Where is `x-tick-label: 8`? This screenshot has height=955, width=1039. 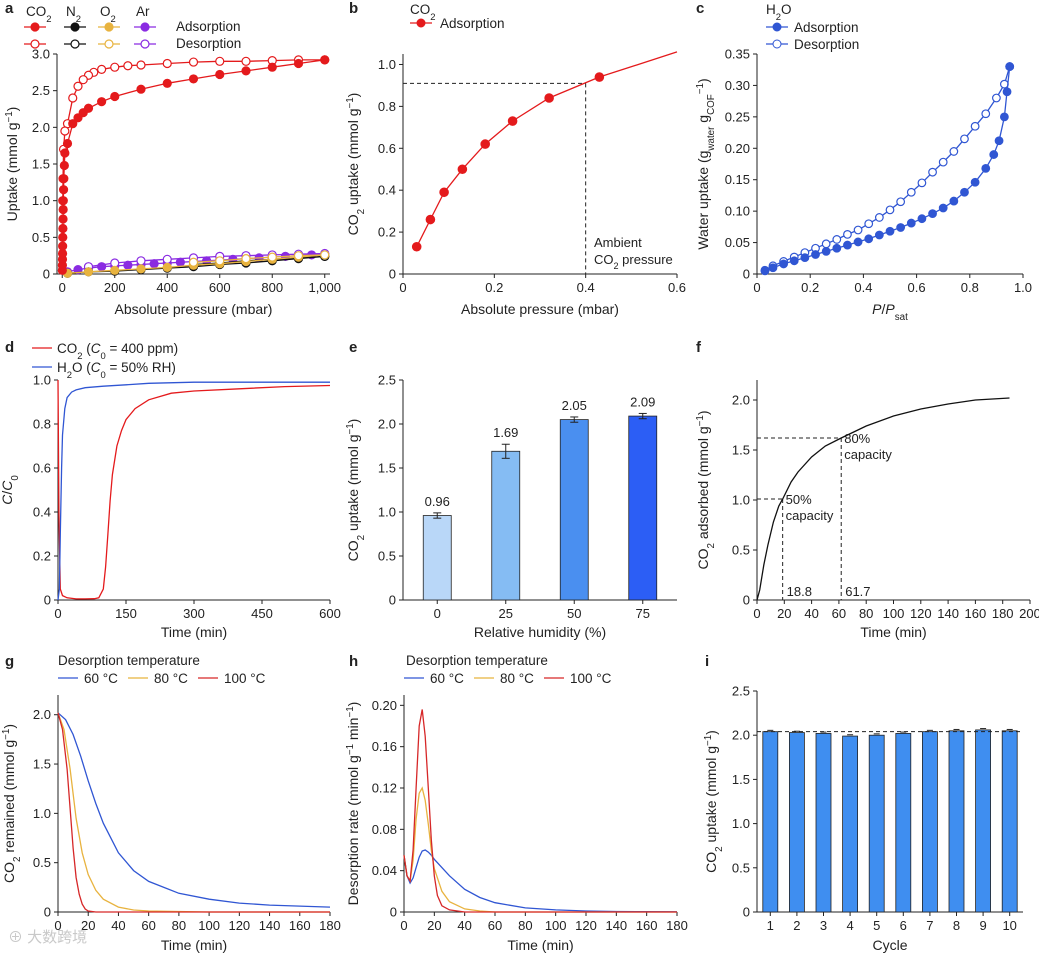 x-tick-label: 8 is located at coordinates (956, 925).